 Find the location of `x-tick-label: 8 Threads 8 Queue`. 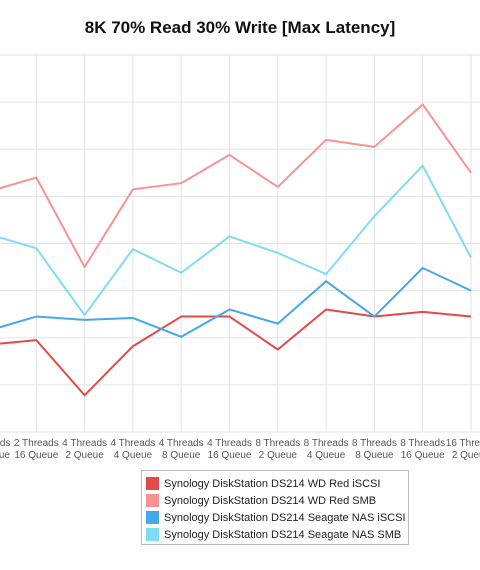

x-tick-label: 8 Threads 8 Queue is located at coordinates (374, 449).